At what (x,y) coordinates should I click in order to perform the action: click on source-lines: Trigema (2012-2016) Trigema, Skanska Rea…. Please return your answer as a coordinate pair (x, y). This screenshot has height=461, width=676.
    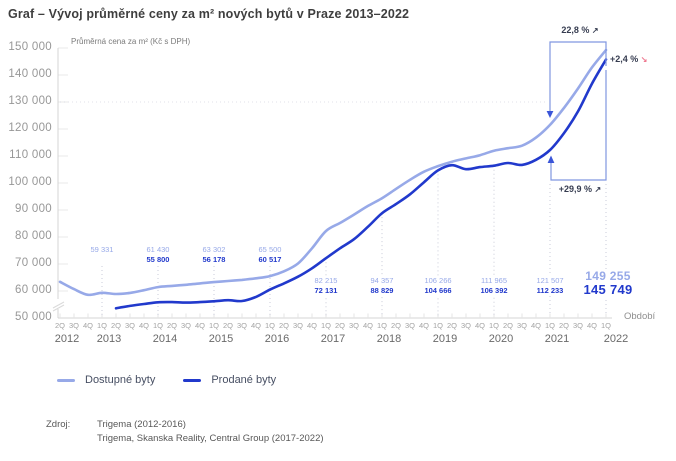
    Looking at the image, I should click on (210, 431).